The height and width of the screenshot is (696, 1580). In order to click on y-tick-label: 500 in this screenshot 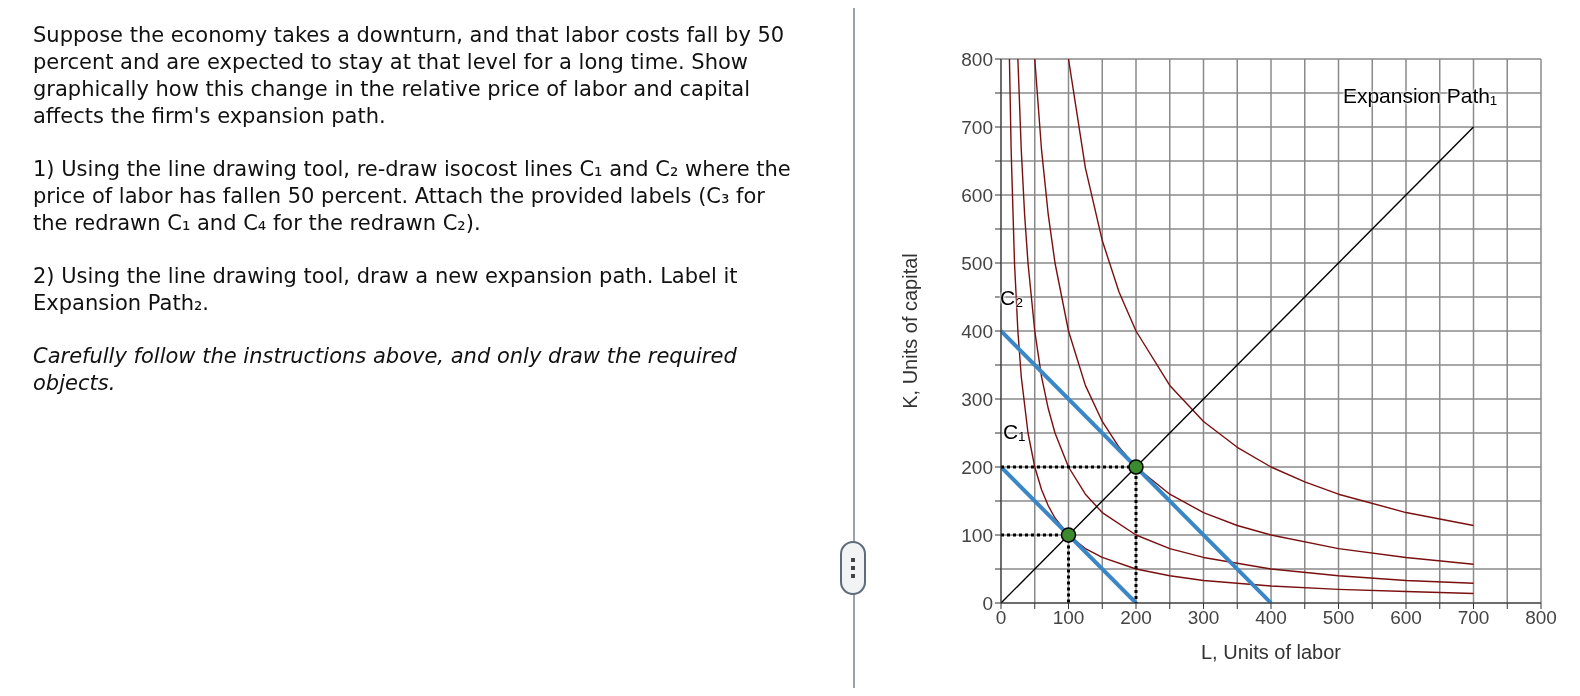, I will do `click(977, 263)`.